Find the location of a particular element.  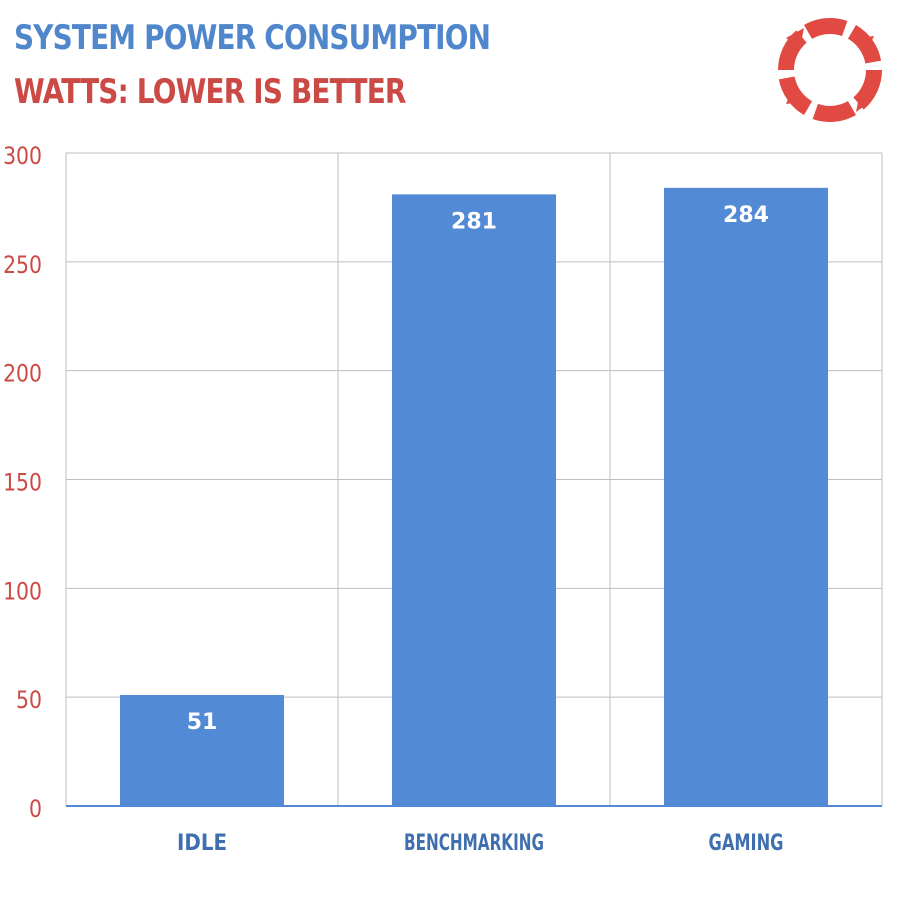

y-tick-label: 250 is located at coordinates (22, 265).